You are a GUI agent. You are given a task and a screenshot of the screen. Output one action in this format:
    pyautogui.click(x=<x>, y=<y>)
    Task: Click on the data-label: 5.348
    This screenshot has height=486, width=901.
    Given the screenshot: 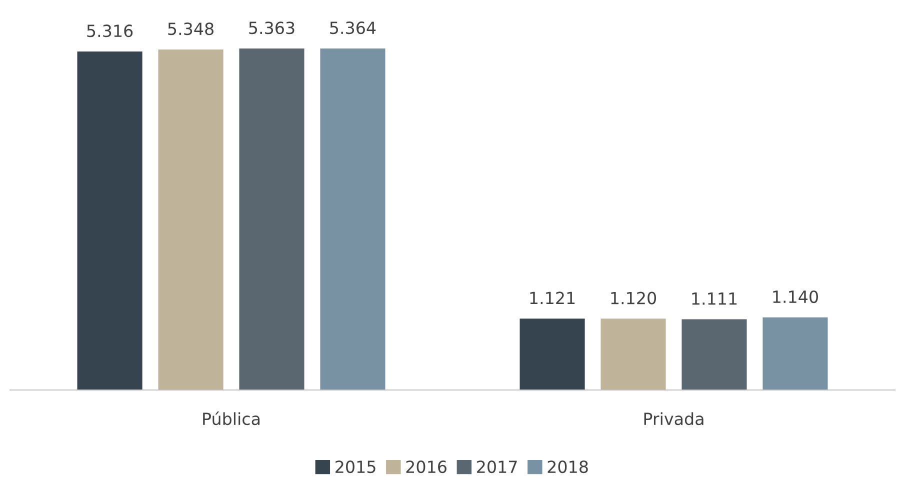 What is the action you would take?
    pyautogui.click(x=191, y=29)
    